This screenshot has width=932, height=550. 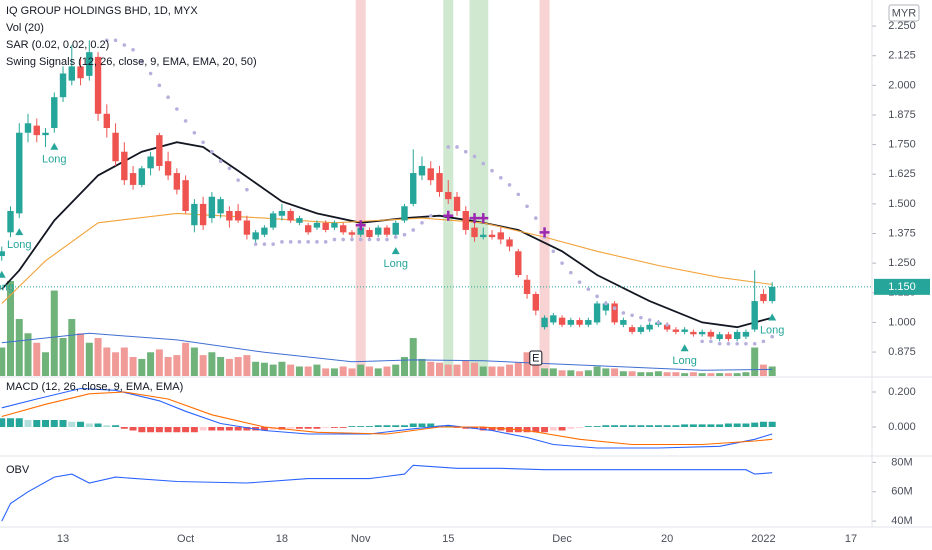 I want to click on currency: MYR, so click(x=904, y=13).